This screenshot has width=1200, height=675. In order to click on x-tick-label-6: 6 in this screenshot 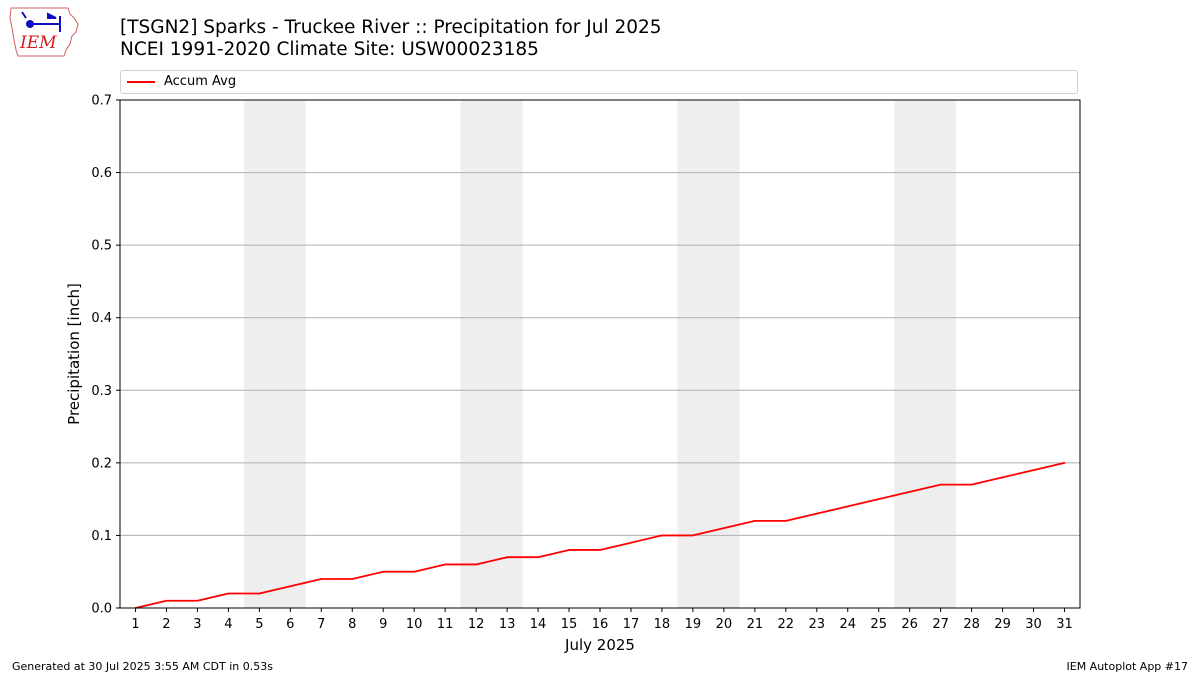, I will do `click(290, 624)`.